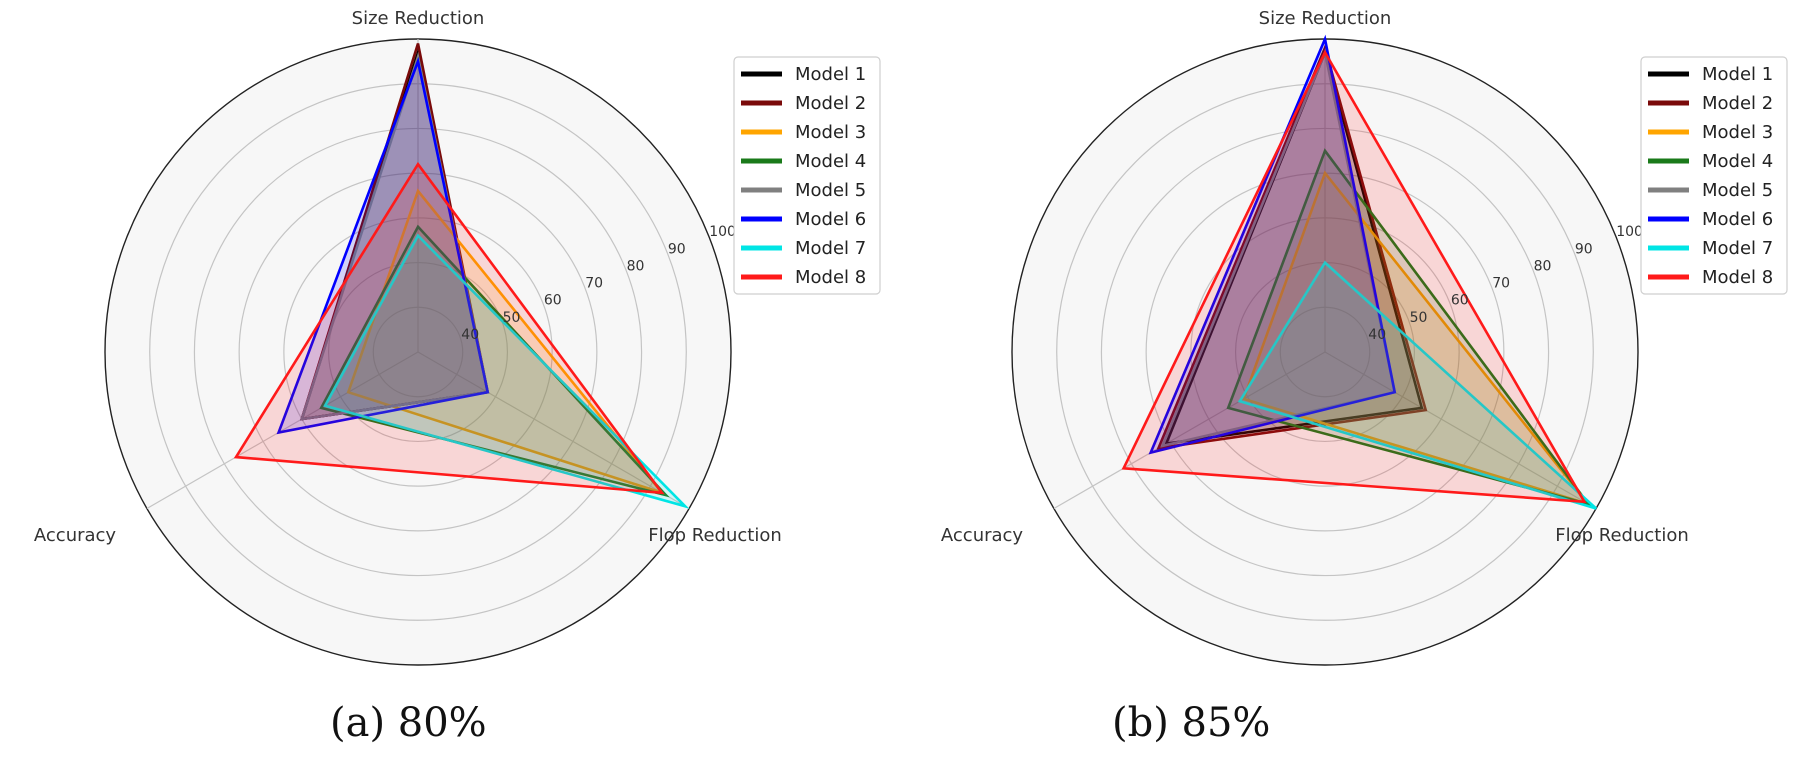  I want to click on caption-a: (a) 80%, so click(408, 723).